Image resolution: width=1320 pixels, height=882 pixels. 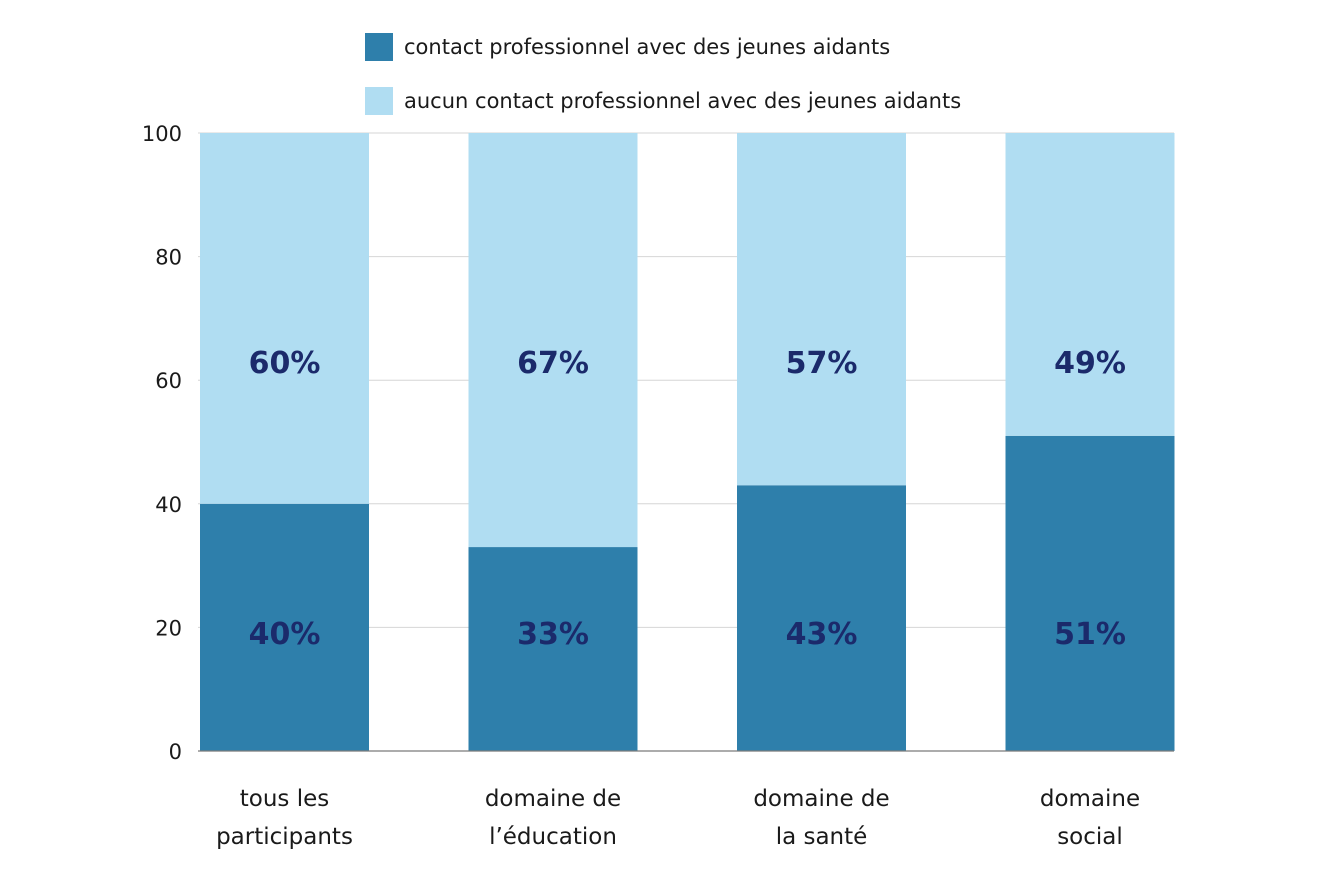 I want to click on y-tick-label: 40, so click(x=168, y=505).